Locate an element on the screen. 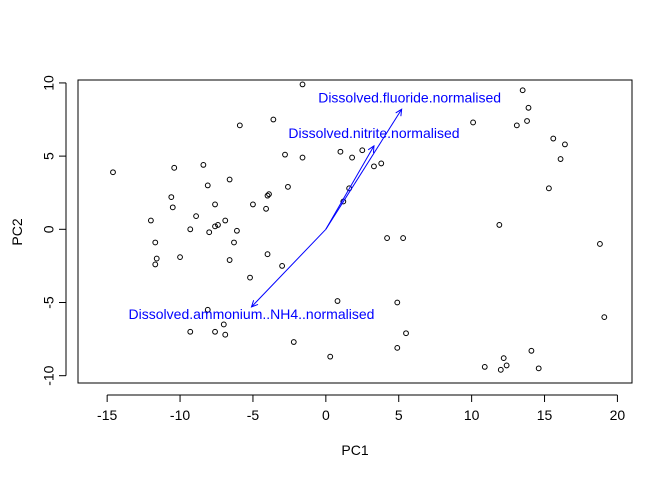  y-axis-title: PC2 is located at coordinates (17, 231).